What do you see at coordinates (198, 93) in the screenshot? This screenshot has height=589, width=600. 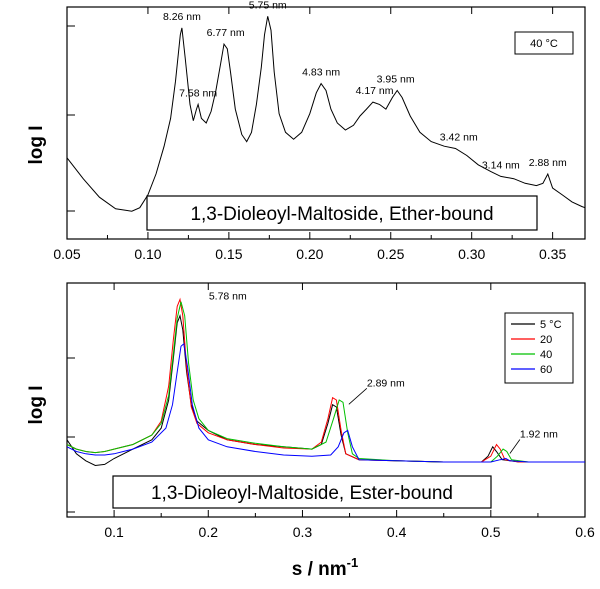 I see `top-peak-label: 7.58 nm` at bounding box center [198, 93].